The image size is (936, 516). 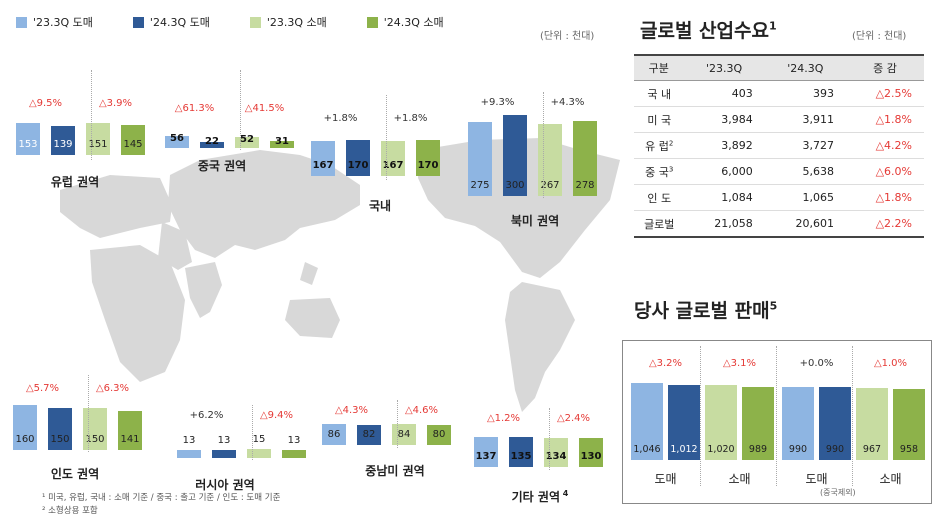 I want to click on bar-value-label: 135, so click(x=521, y=456).